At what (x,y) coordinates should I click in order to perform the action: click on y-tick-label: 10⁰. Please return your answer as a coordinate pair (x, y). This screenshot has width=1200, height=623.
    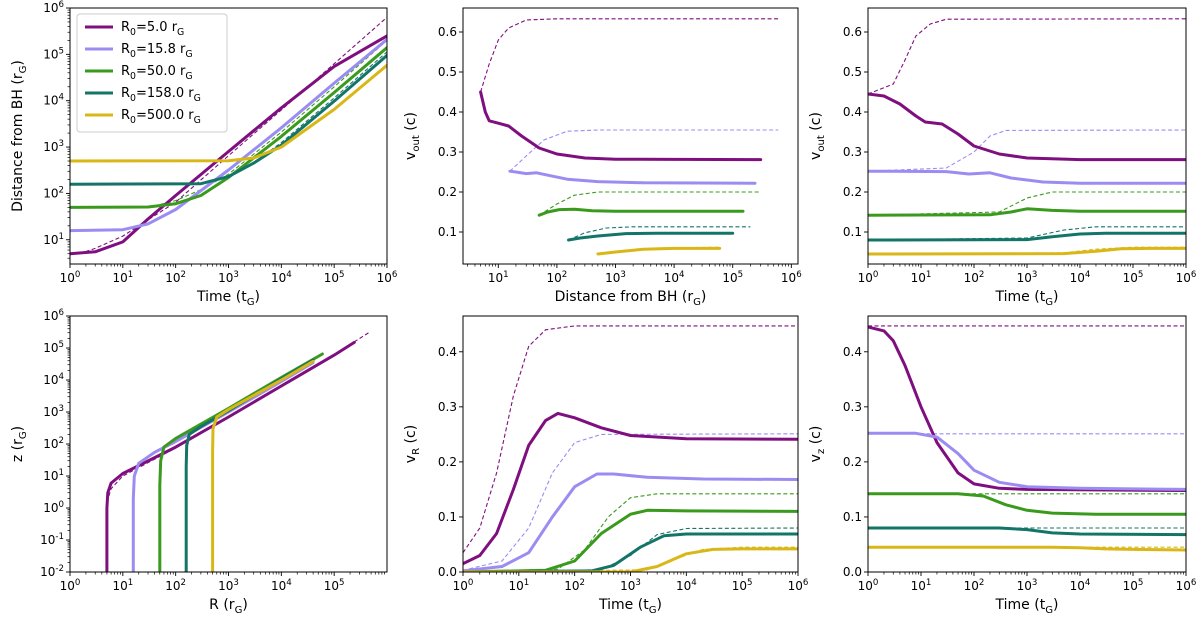
    Looking at the image, I should click on (53, 507).